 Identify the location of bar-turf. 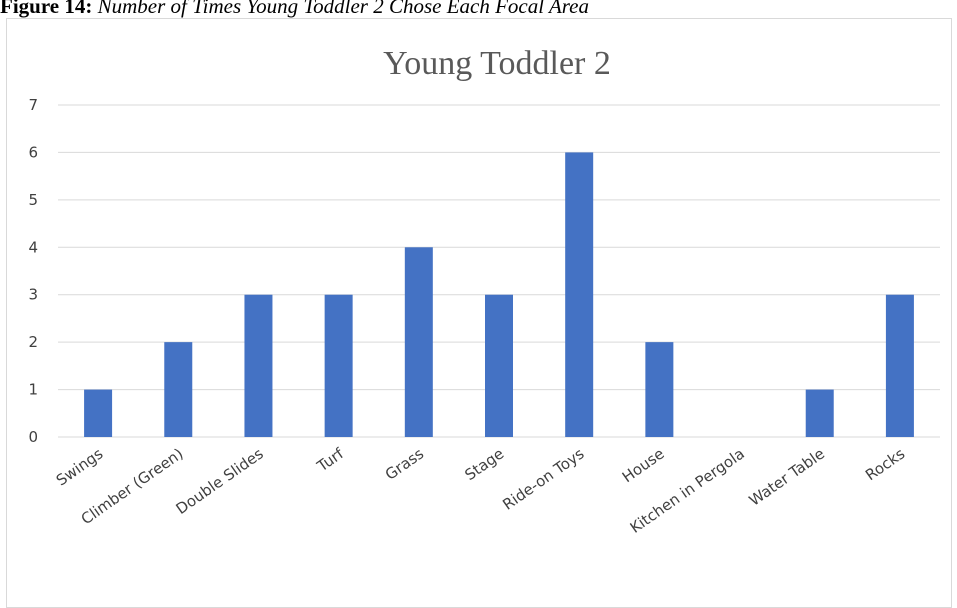
(338, 365).